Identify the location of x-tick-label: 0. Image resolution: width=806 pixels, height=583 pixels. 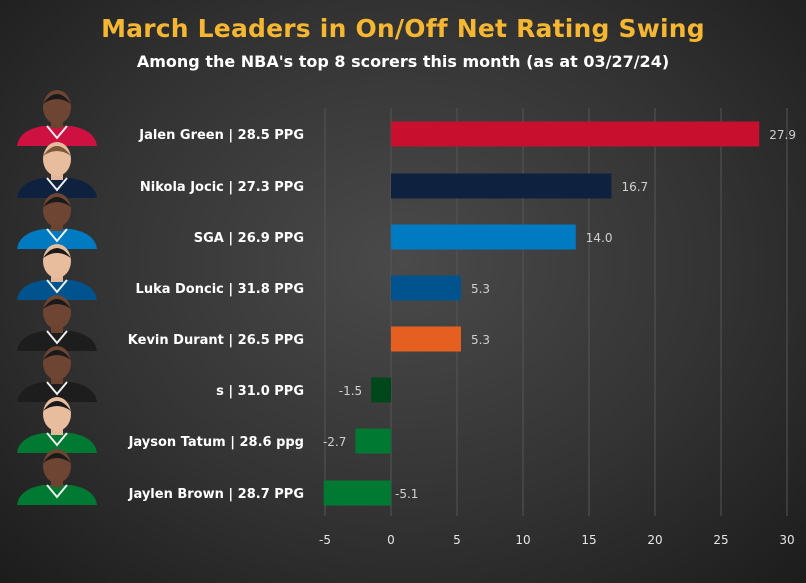
(391, 540).